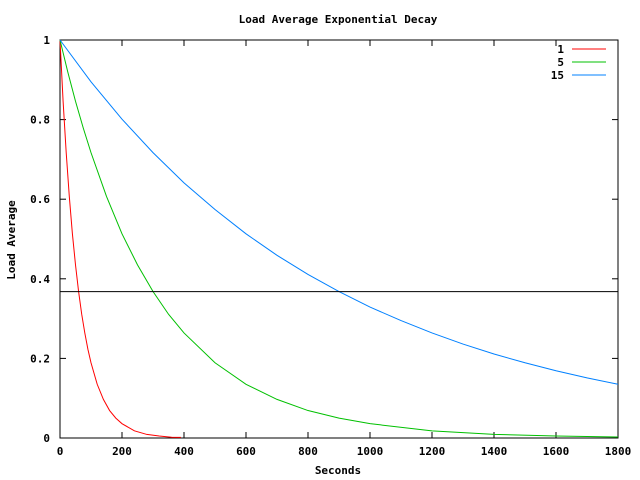 The height and width of the screenshot is (480, 640). I want to click on x-tick-label: 800, so click(308, 451).